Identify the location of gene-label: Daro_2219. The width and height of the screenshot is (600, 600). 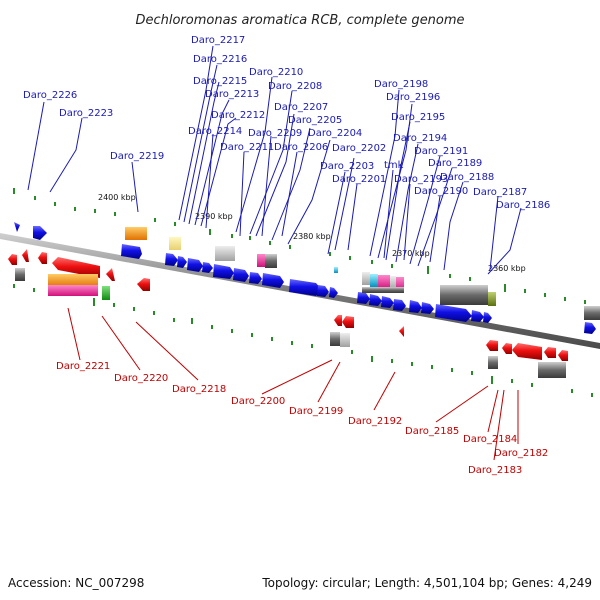
(137, 156).